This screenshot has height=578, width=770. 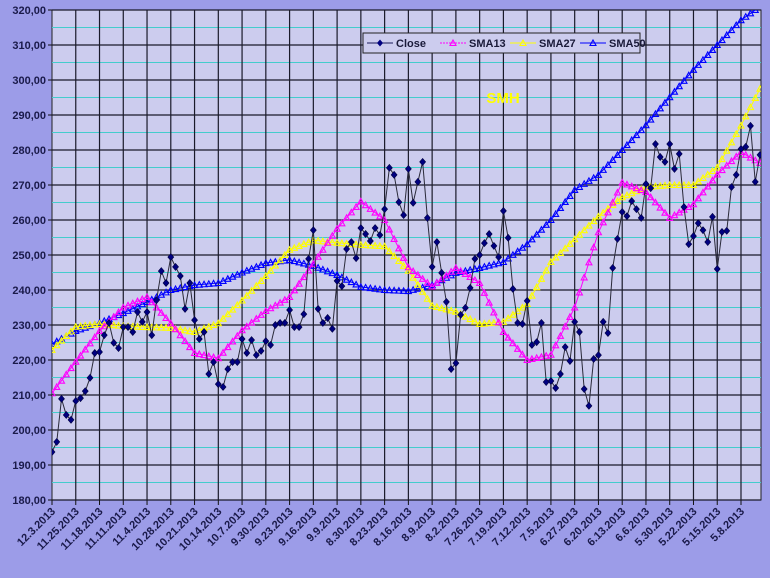 I want to click on y-tick-label: 300,00, so click(x=29, y=81).